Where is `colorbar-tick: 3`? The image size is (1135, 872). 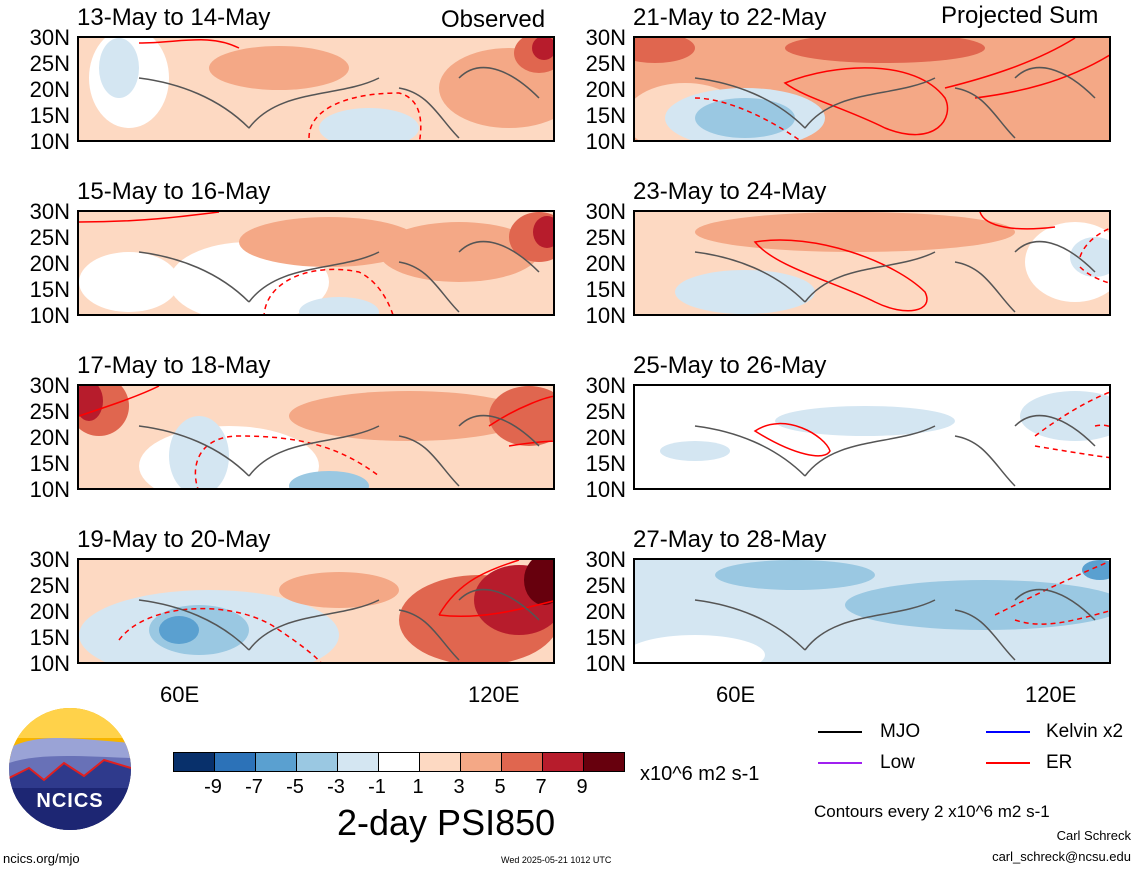
colorbar-tick: 3 is located at coordinates (459, 787).